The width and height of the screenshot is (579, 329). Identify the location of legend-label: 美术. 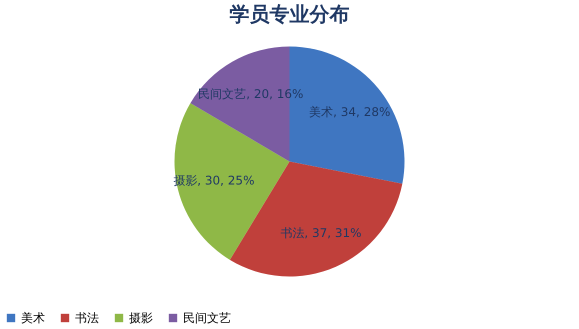
(33, 318).